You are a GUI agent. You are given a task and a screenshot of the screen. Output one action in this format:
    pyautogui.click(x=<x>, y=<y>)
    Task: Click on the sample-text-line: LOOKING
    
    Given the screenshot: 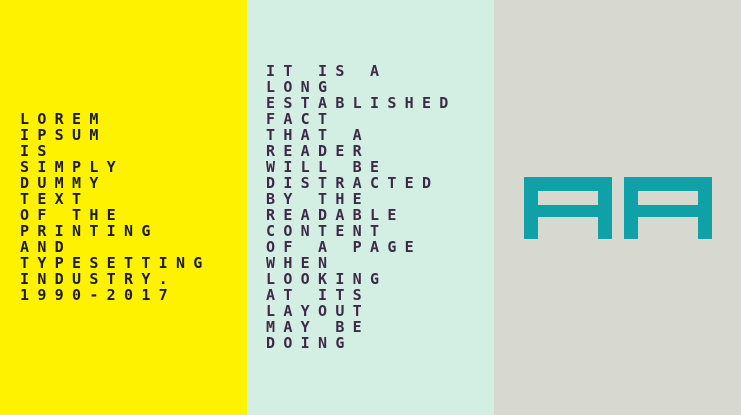 What is the action you would take?
    pyautogui.click(x=327, y=279)
    